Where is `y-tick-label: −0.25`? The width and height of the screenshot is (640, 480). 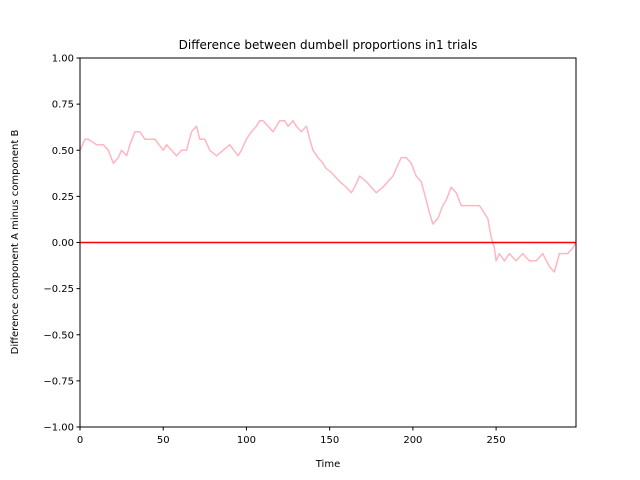
y-tick-label: −0.25 is located at coordinates (58, 289).